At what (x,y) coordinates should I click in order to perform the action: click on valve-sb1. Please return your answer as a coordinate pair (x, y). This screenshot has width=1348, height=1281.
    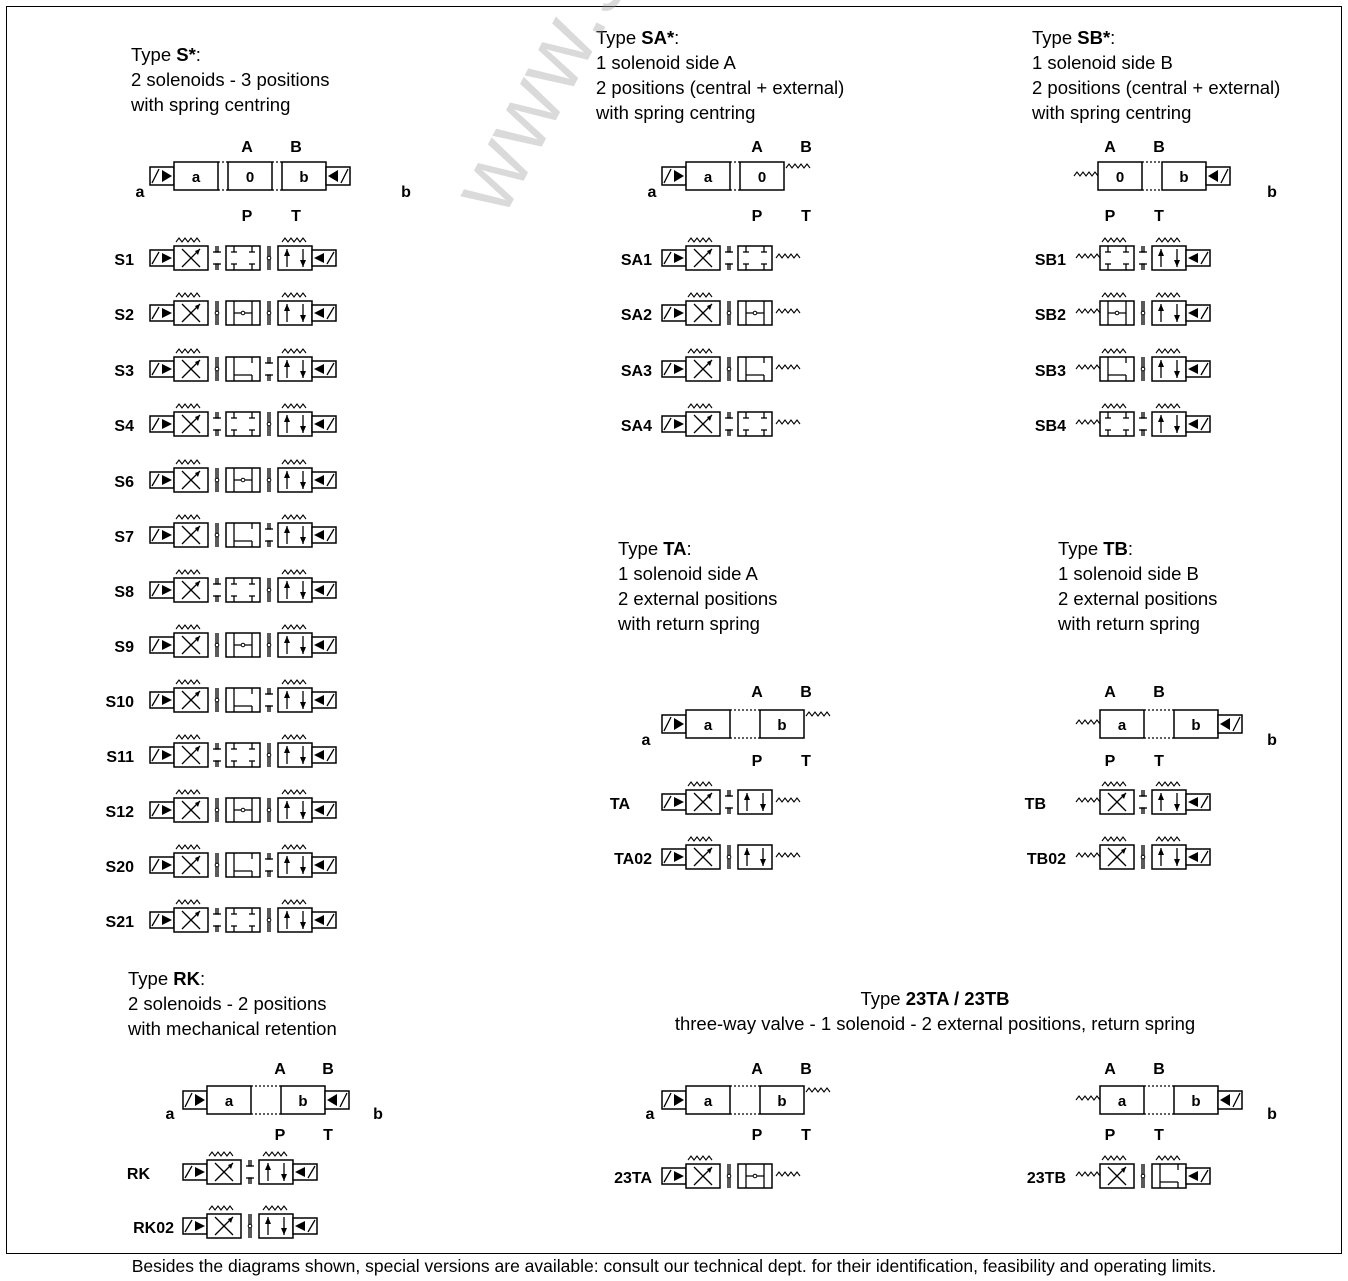
    Looking at the image, I should click on (1143, 254).